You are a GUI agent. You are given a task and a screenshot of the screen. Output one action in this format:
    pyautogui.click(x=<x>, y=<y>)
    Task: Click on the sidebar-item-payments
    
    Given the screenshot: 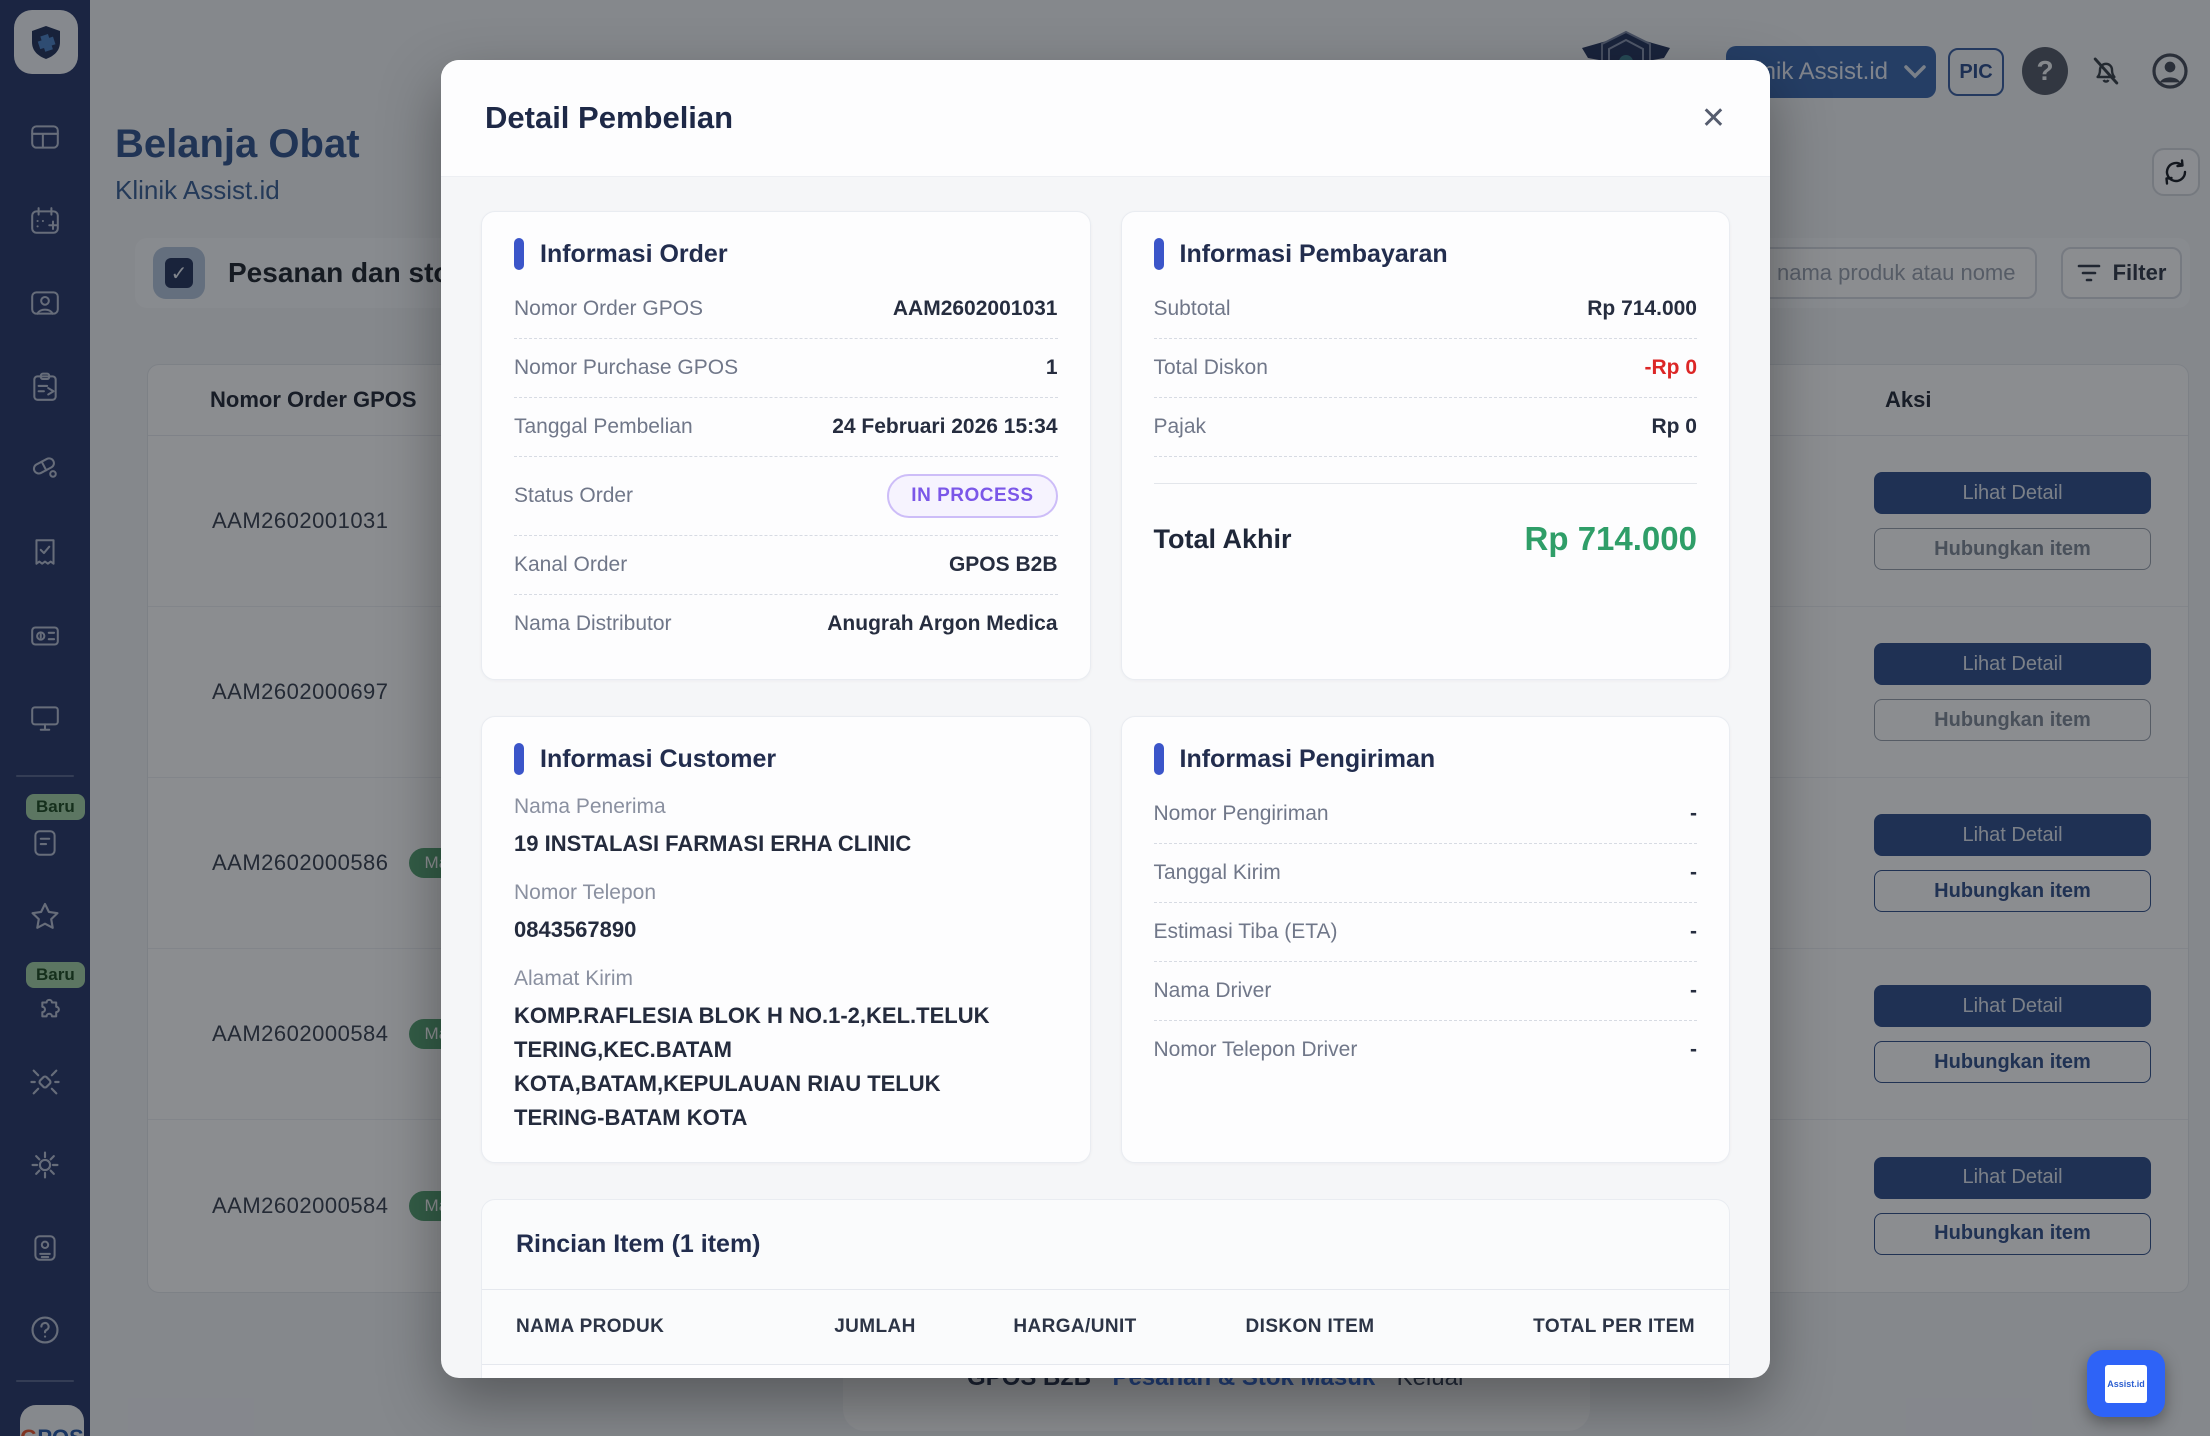 What is the action you would take?
    pyautogui.click(x=45, y=636)
    